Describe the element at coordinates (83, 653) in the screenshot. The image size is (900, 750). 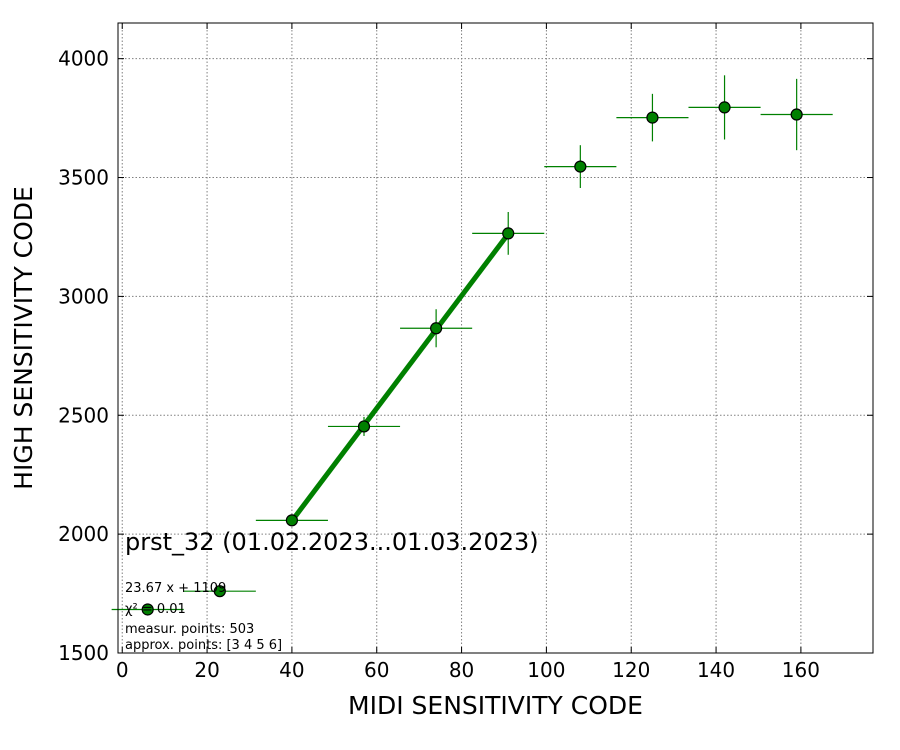
I see `y-tick-label: 1500` at that location.